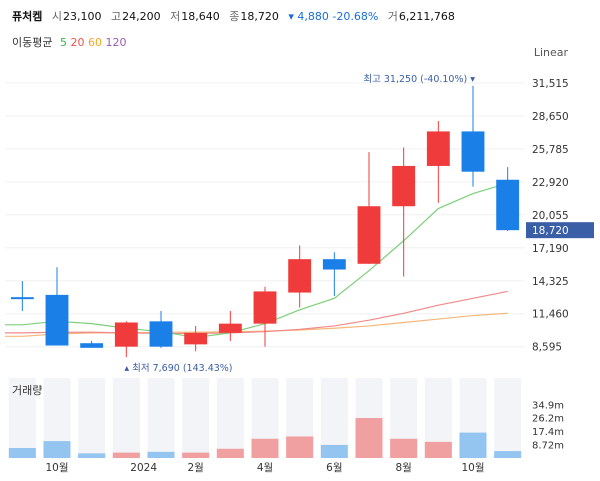  Describe the element at coordinates (550, 52) in the screenshot. I see `scale-toggle: Linear` at that location.